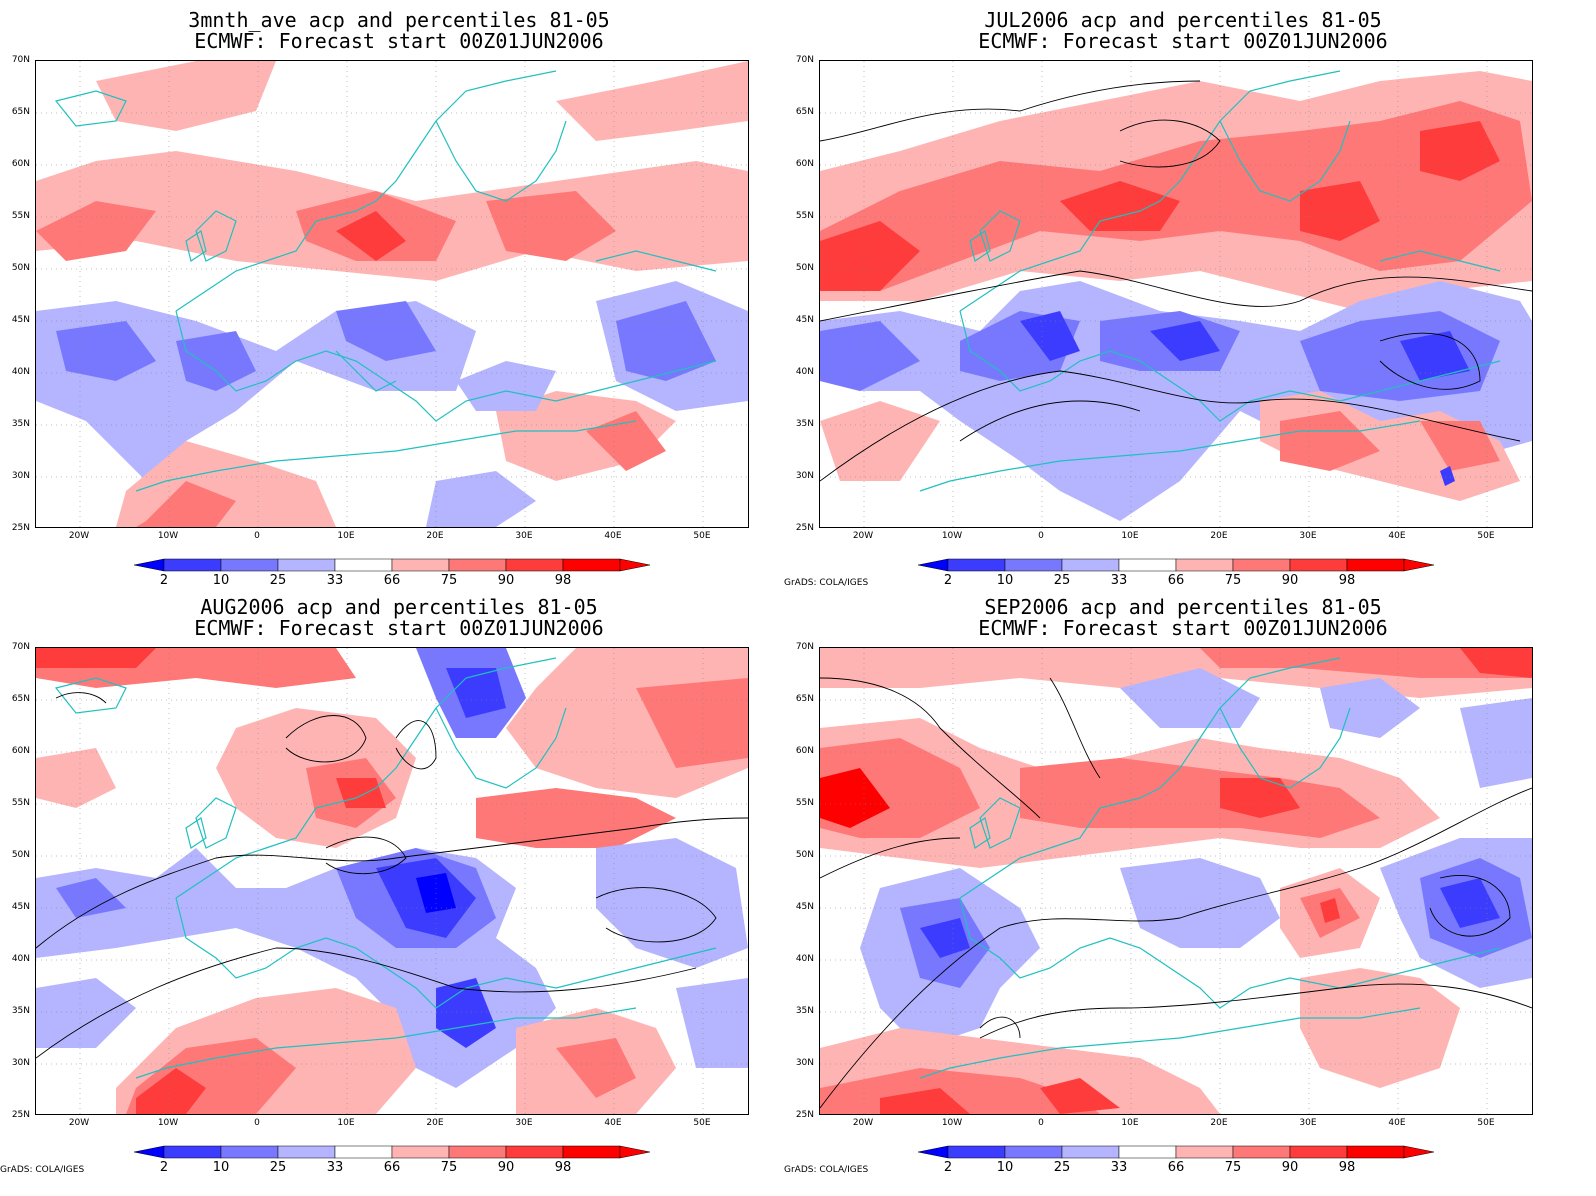 This screenshot has width=1596, height=1196. I want to click on panel-title-line1: SEP2006 acp and percentiles 81-05, so click(1183, 607).